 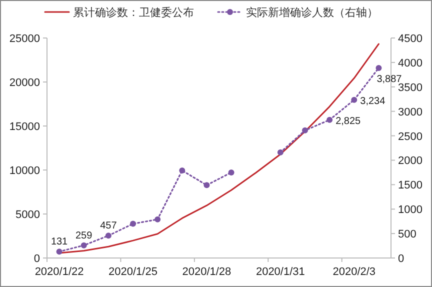 What do you see at coordinates (410, 63) in the screenshot?
I see `y2-tick-label: 4000` at bounding box center [410, 63].